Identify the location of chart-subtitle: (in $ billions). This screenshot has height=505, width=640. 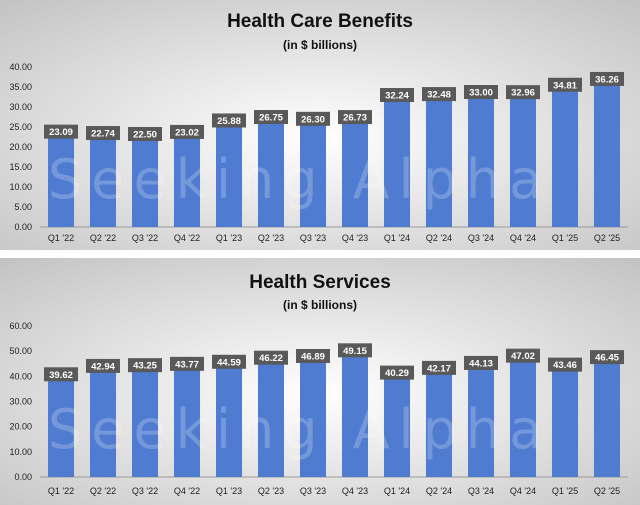
(320, 45).